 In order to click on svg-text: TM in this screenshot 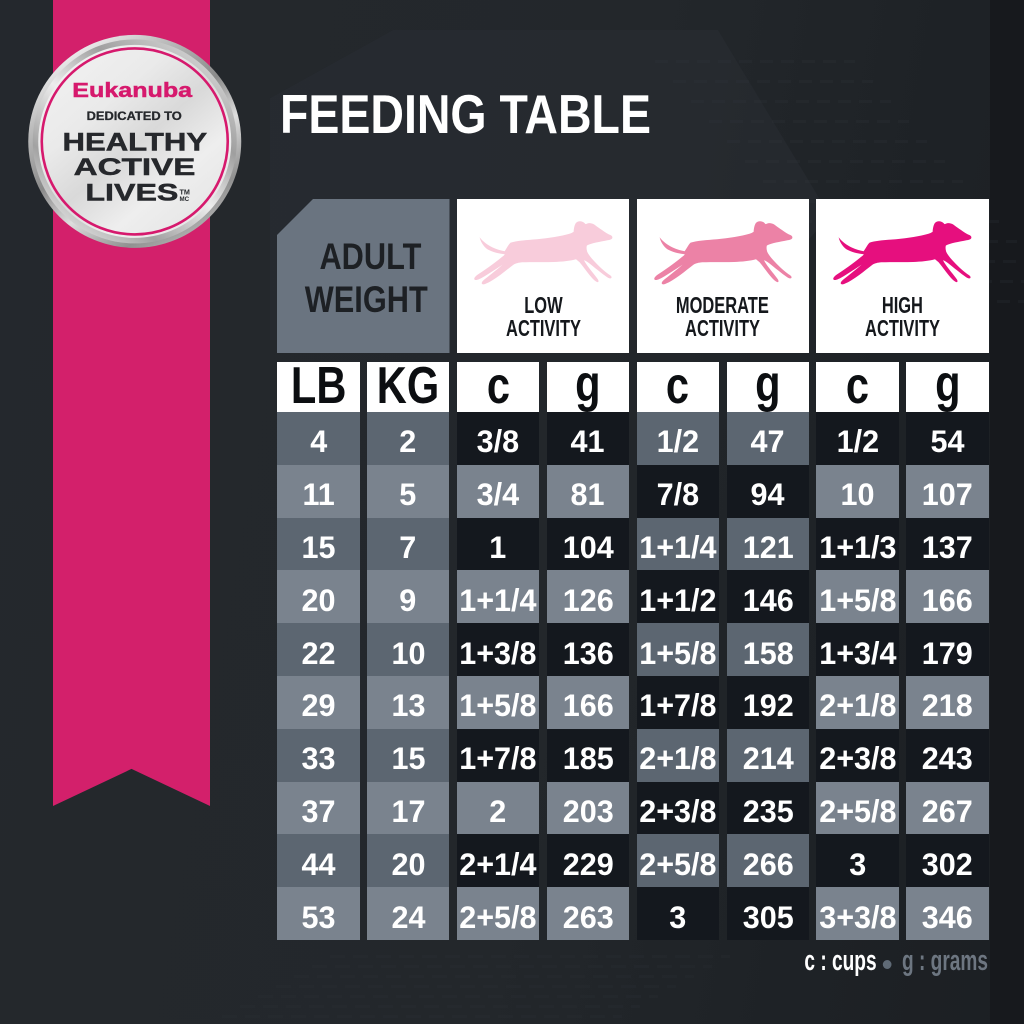, I will do `click(185, 191)`.